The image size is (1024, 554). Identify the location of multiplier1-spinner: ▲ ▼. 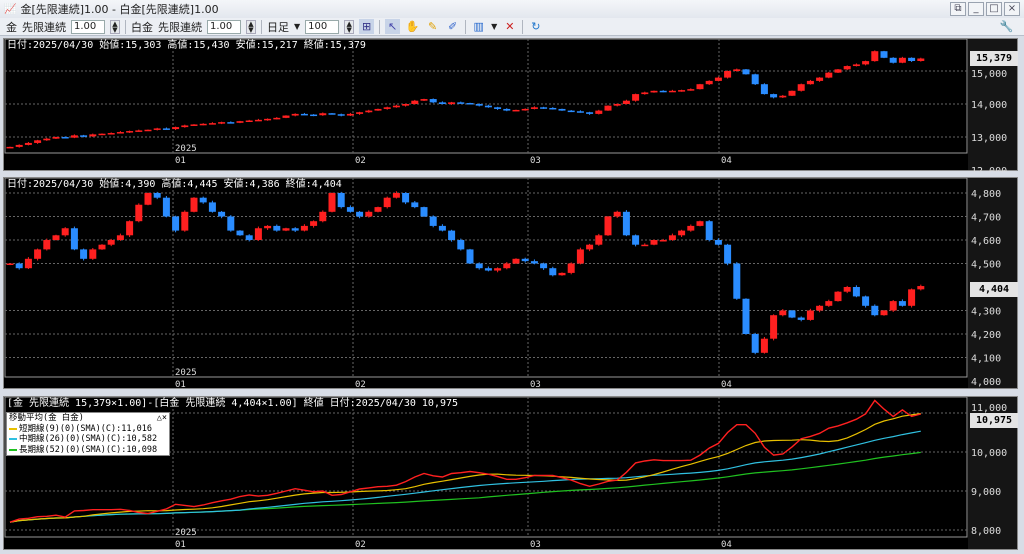
(115, 26).